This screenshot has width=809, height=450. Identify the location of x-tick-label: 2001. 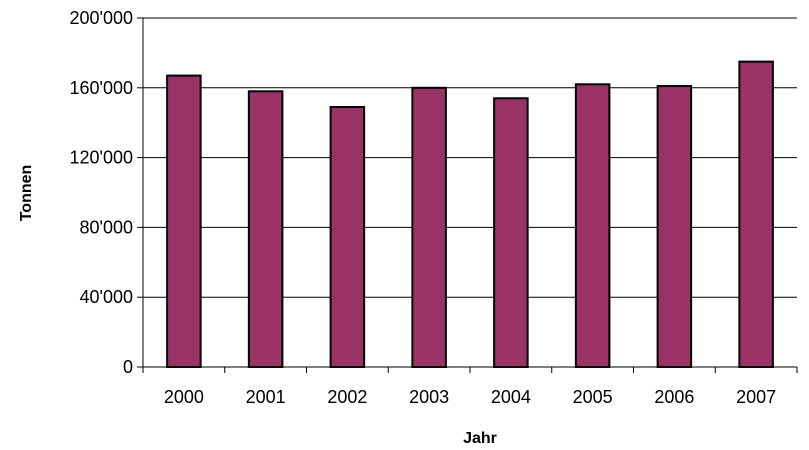
(266, 397).